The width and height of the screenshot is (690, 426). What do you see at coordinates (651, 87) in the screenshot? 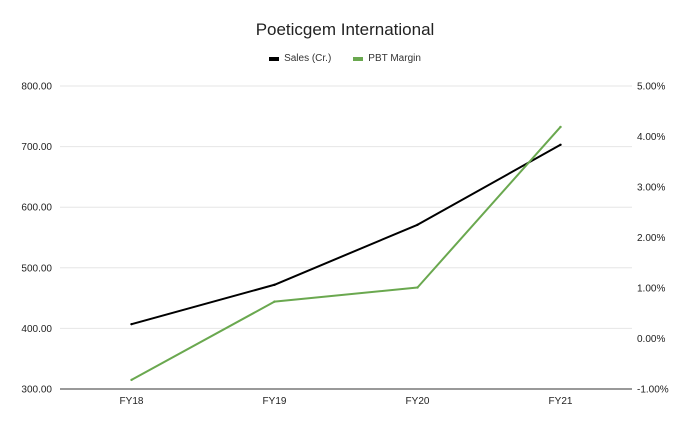
I see `y-right-tick-label: 5.00%` at bounding box center [651, 87].